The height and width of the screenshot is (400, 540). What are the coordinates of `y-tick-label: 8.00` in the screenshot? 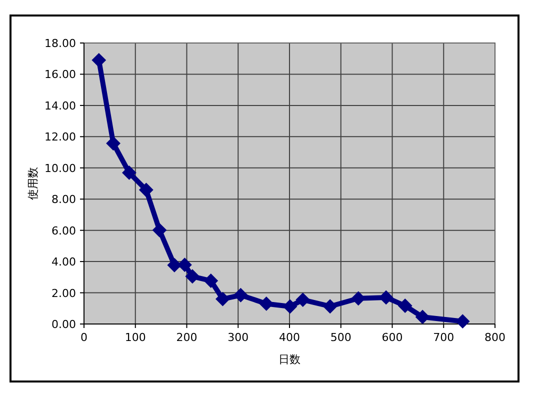 It's located at (64, 199).